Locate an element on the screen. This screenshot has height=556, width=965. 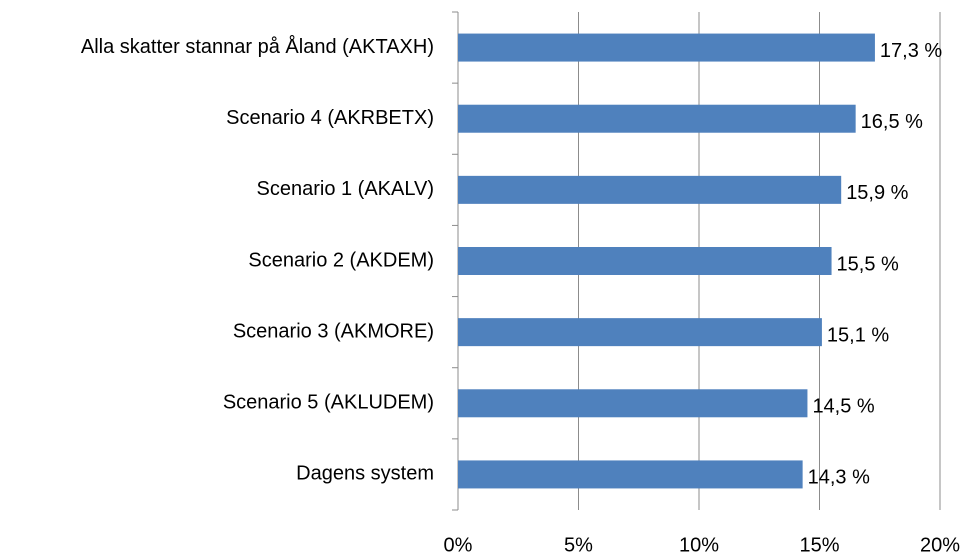
x-tick-label: 20% is located at coordinates (940, 545).